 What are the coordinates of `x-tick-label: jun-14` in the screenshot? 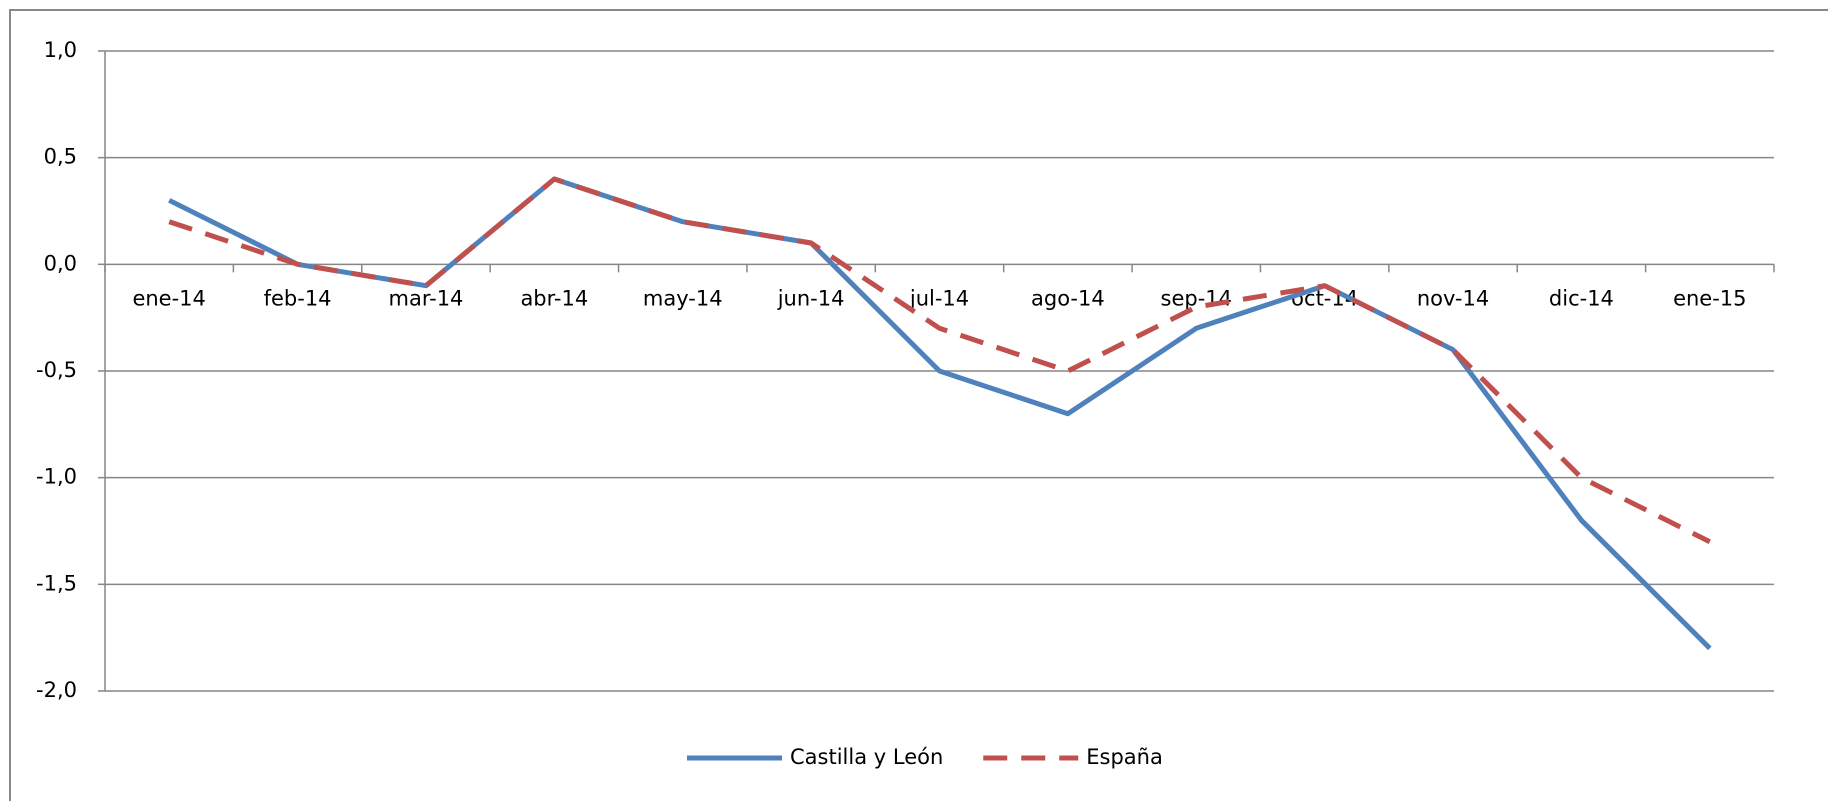 It's located at (811, 298).